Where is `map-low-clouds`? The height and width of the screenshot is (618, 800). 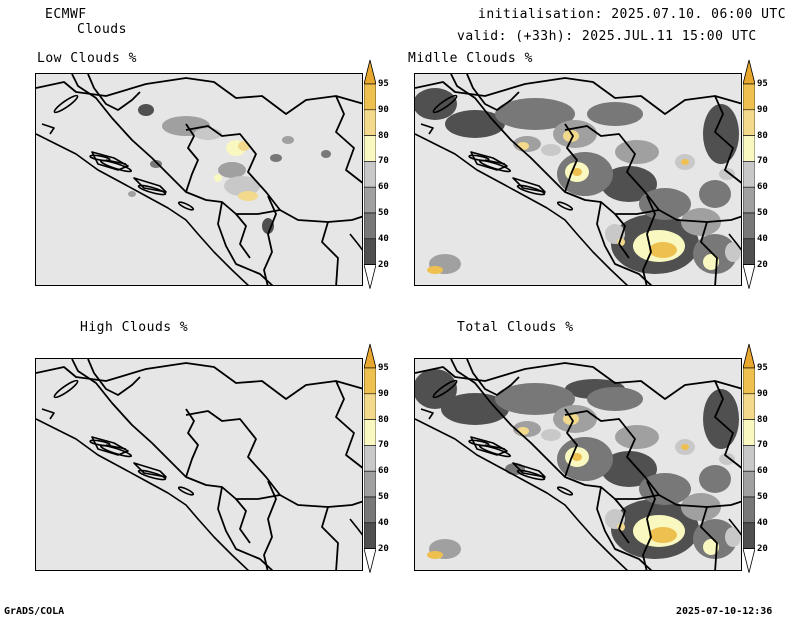 map-low-clouds is located at coordinates (199, 179).